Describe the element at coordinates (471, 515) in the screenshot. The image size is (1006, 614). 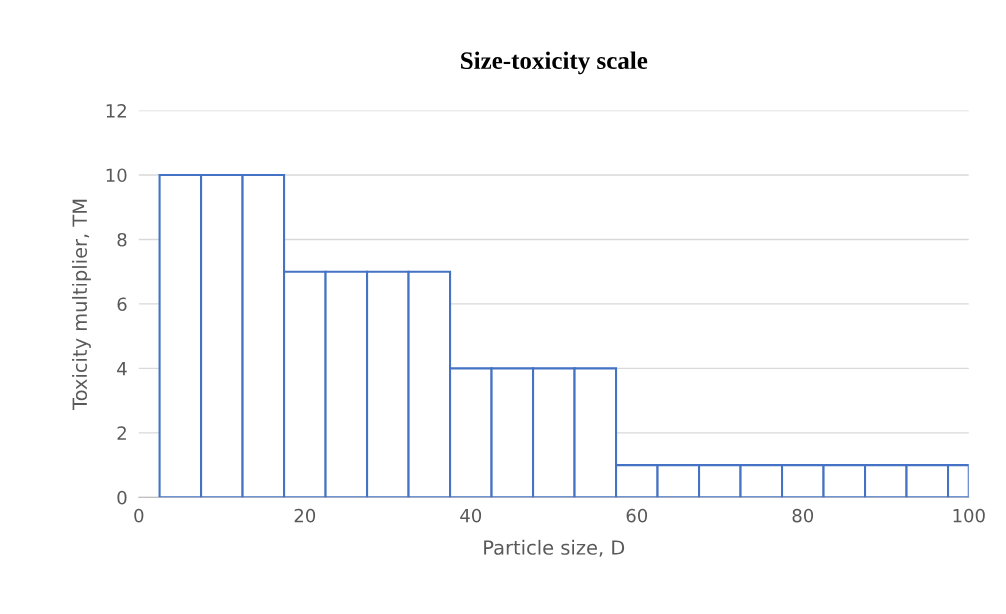
I see `x-tick-label: 40` at that location.